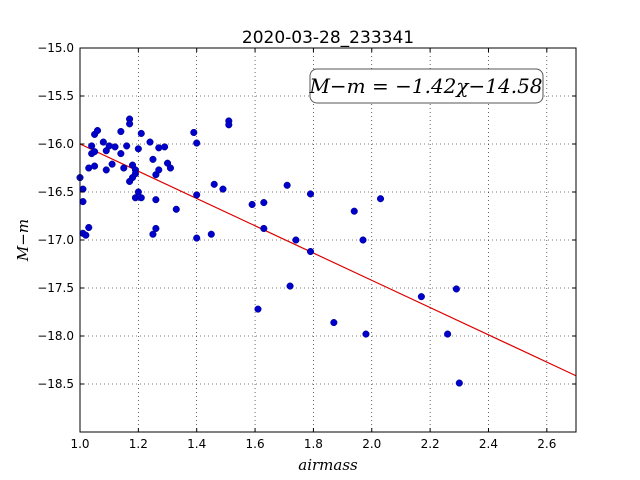  What do you see at coordinates (138, 444) in the screenshot?
I see `x-tick-label: 1.2` at bounding box center [138, 444].